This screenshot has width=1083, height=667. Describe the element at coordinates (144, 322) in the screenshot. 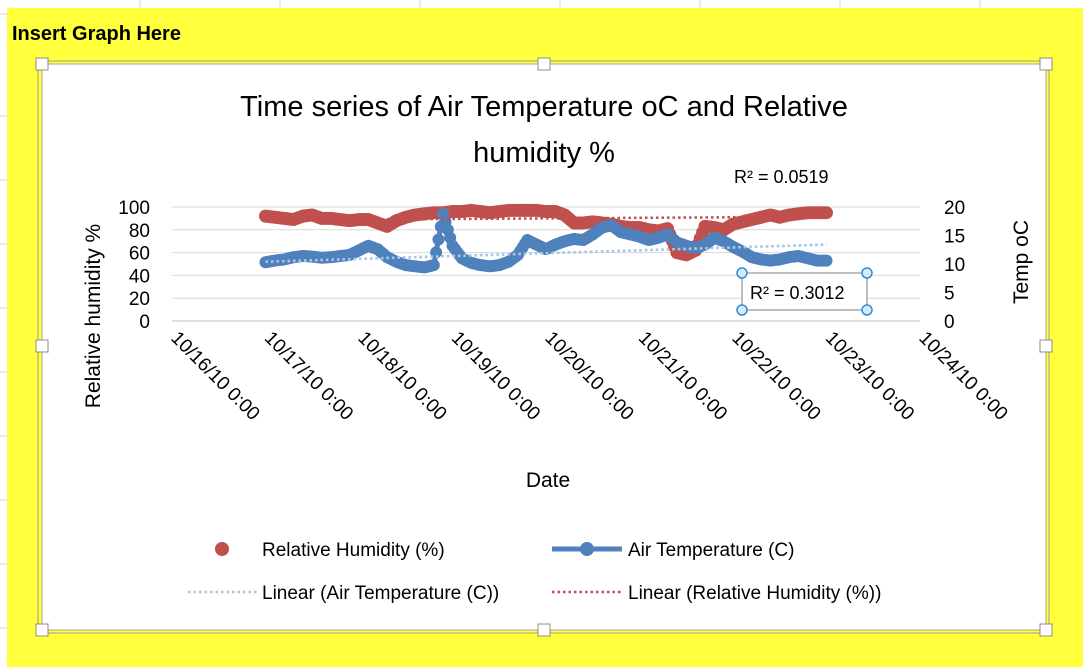

I see `left-tick-label: 0` at that location.